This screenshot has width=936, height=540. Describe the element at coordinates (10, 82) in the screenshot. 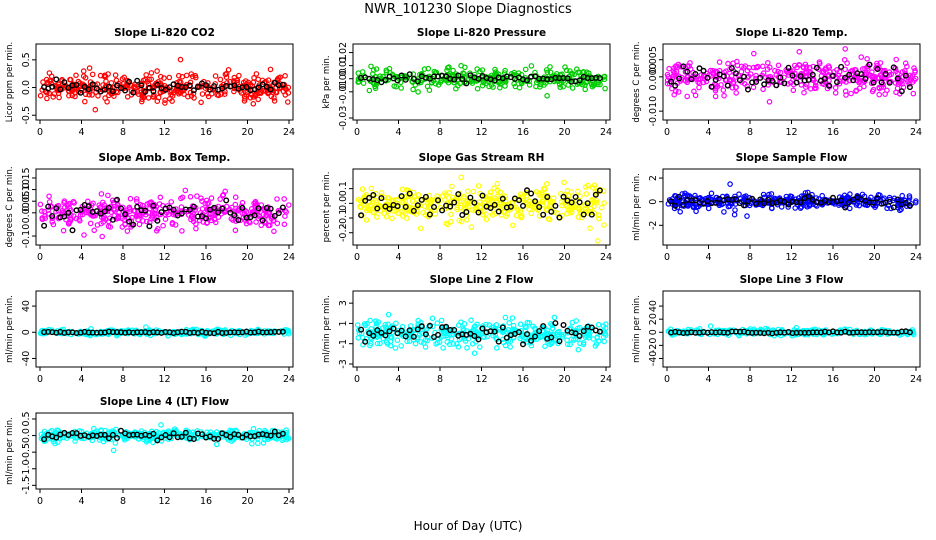

I see `y-axis-label: Licor ppm per min.` at that location.